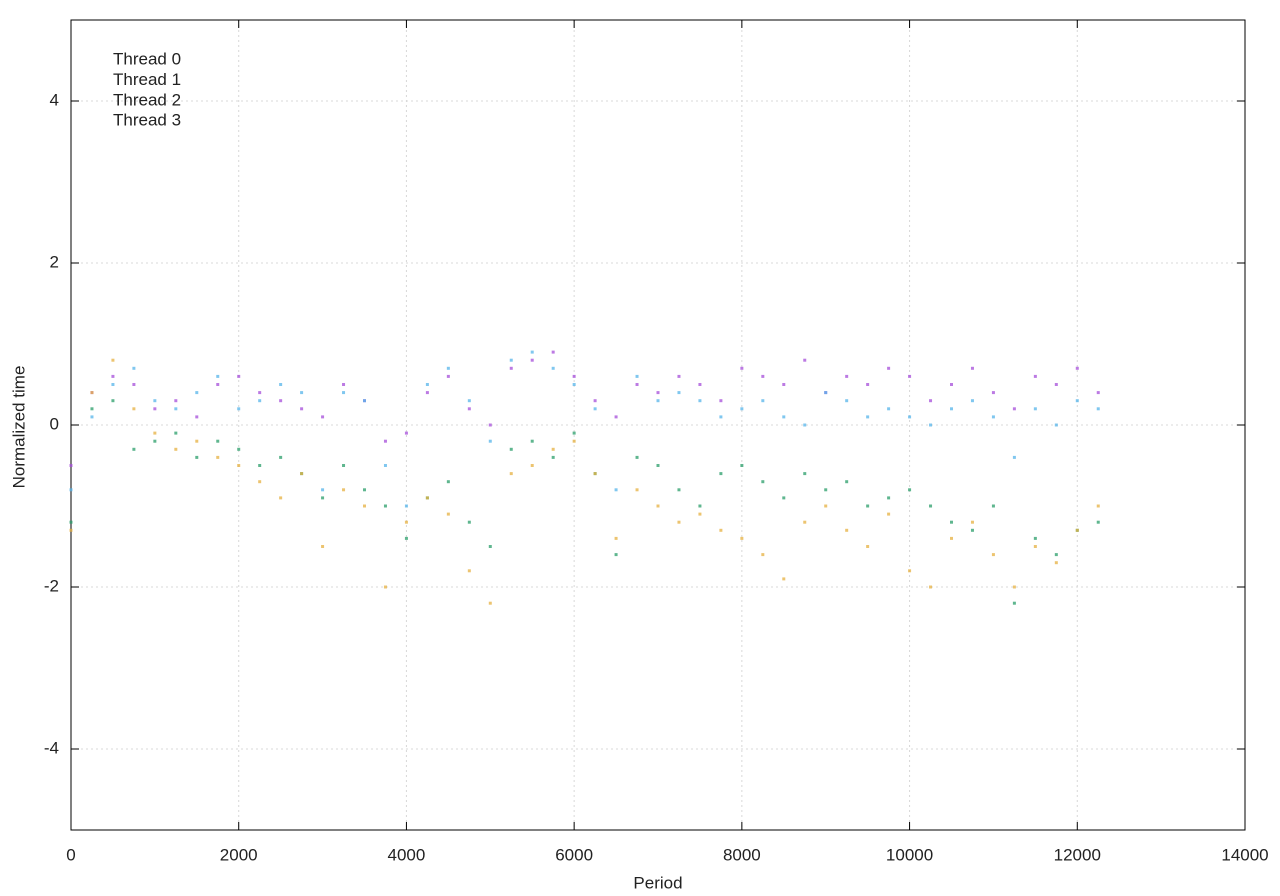 This screenshot has height=896, width=1280. What do you see at coordinates (147, 79) in the screenshot?
I see `legend-label: Thread 1` at bounding box center [147, 79].